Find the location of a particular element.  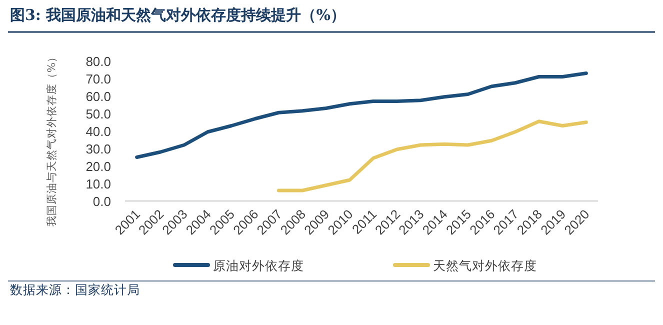

legend-label: 天然气对外依存度 is located at coordinates (485, 265).